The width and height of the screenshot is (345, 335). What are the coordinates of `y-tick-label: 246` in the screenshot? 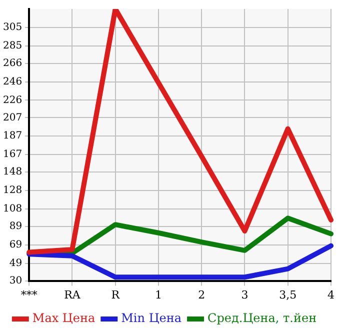 It's located at (12, 82).